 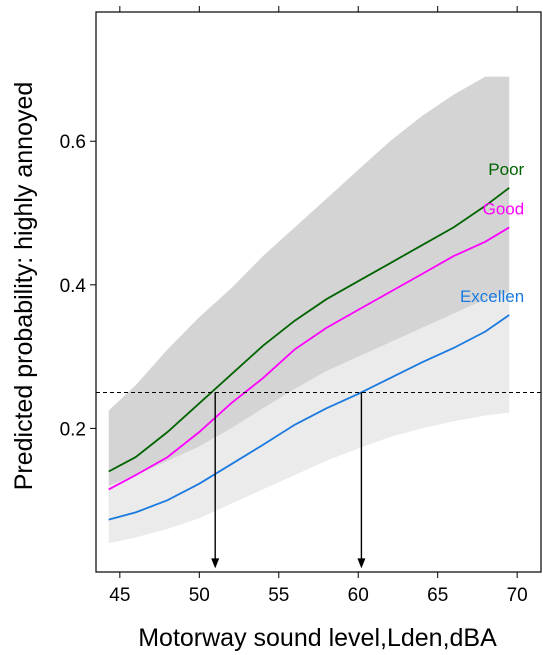 What do you see at coordinates (437, 595) in the screenshot?
I see `x-tick-label-4: 65` at bounding box center [437, 595].